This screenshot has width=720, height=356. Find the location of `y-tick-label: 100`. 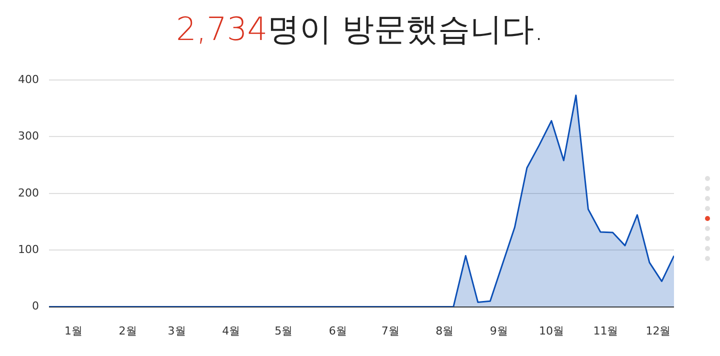

y-tick-label: 100 is located at coordinates (28, 249).